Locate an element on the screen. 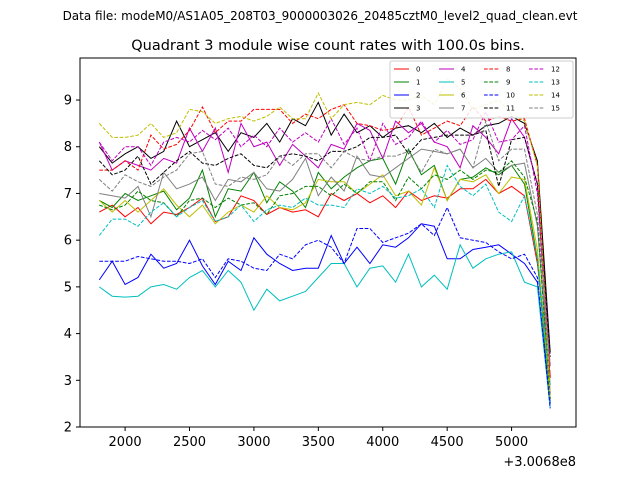 This screenshot has height=480, width=640. x-tick-label: 2000 is located at coordinates (125, 442).